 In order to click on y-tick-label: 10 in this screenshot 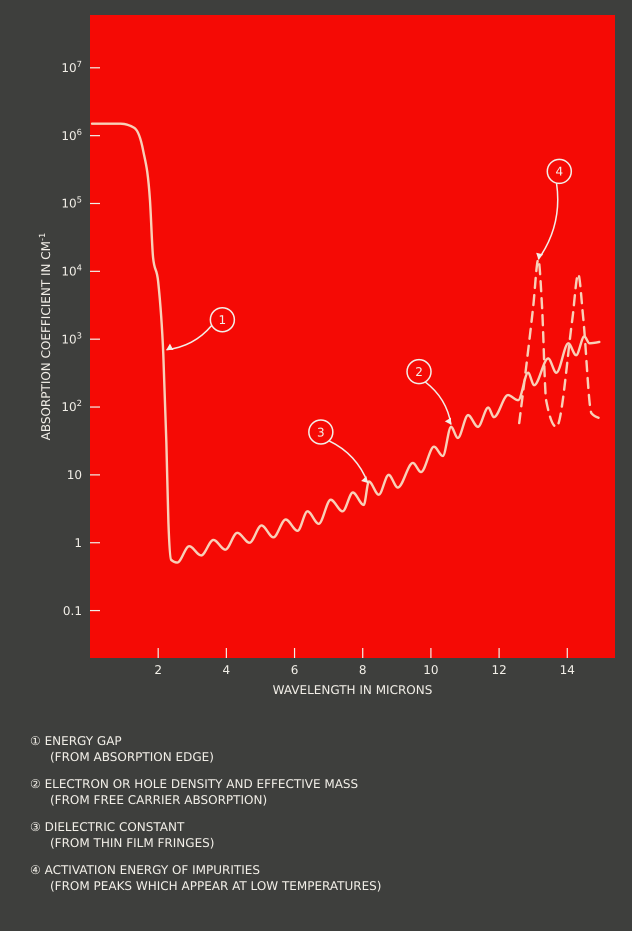, I will do `click(74, 475)`.